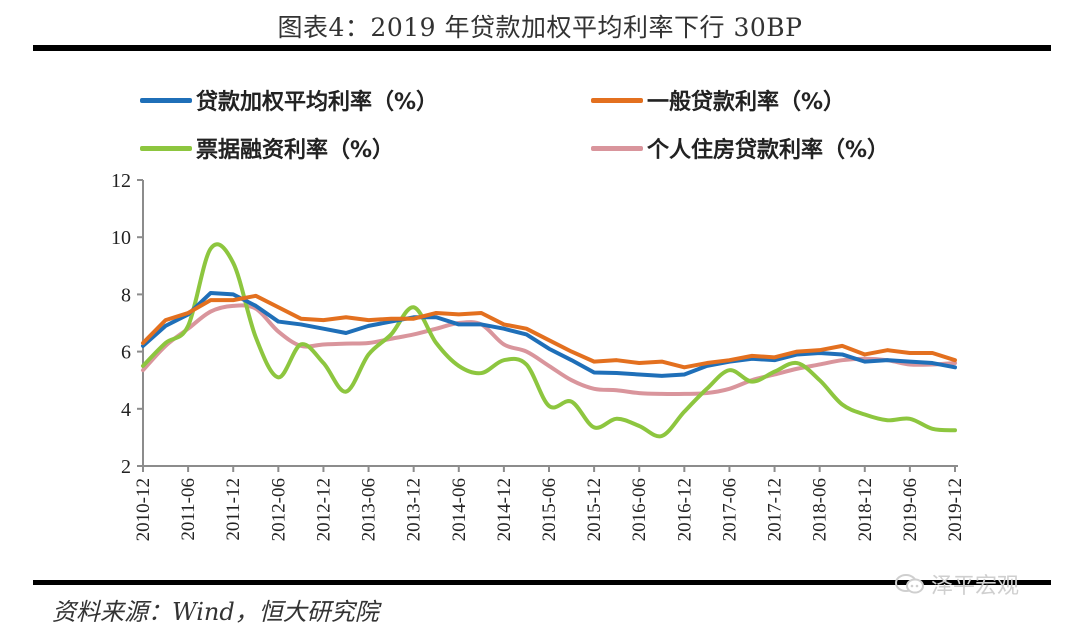 The width and height of the screenshot is (1080, 633). Describe the element at coordinates (278, 509) in the screenshot. I see `x-tick-label: 2012-06` at that location.